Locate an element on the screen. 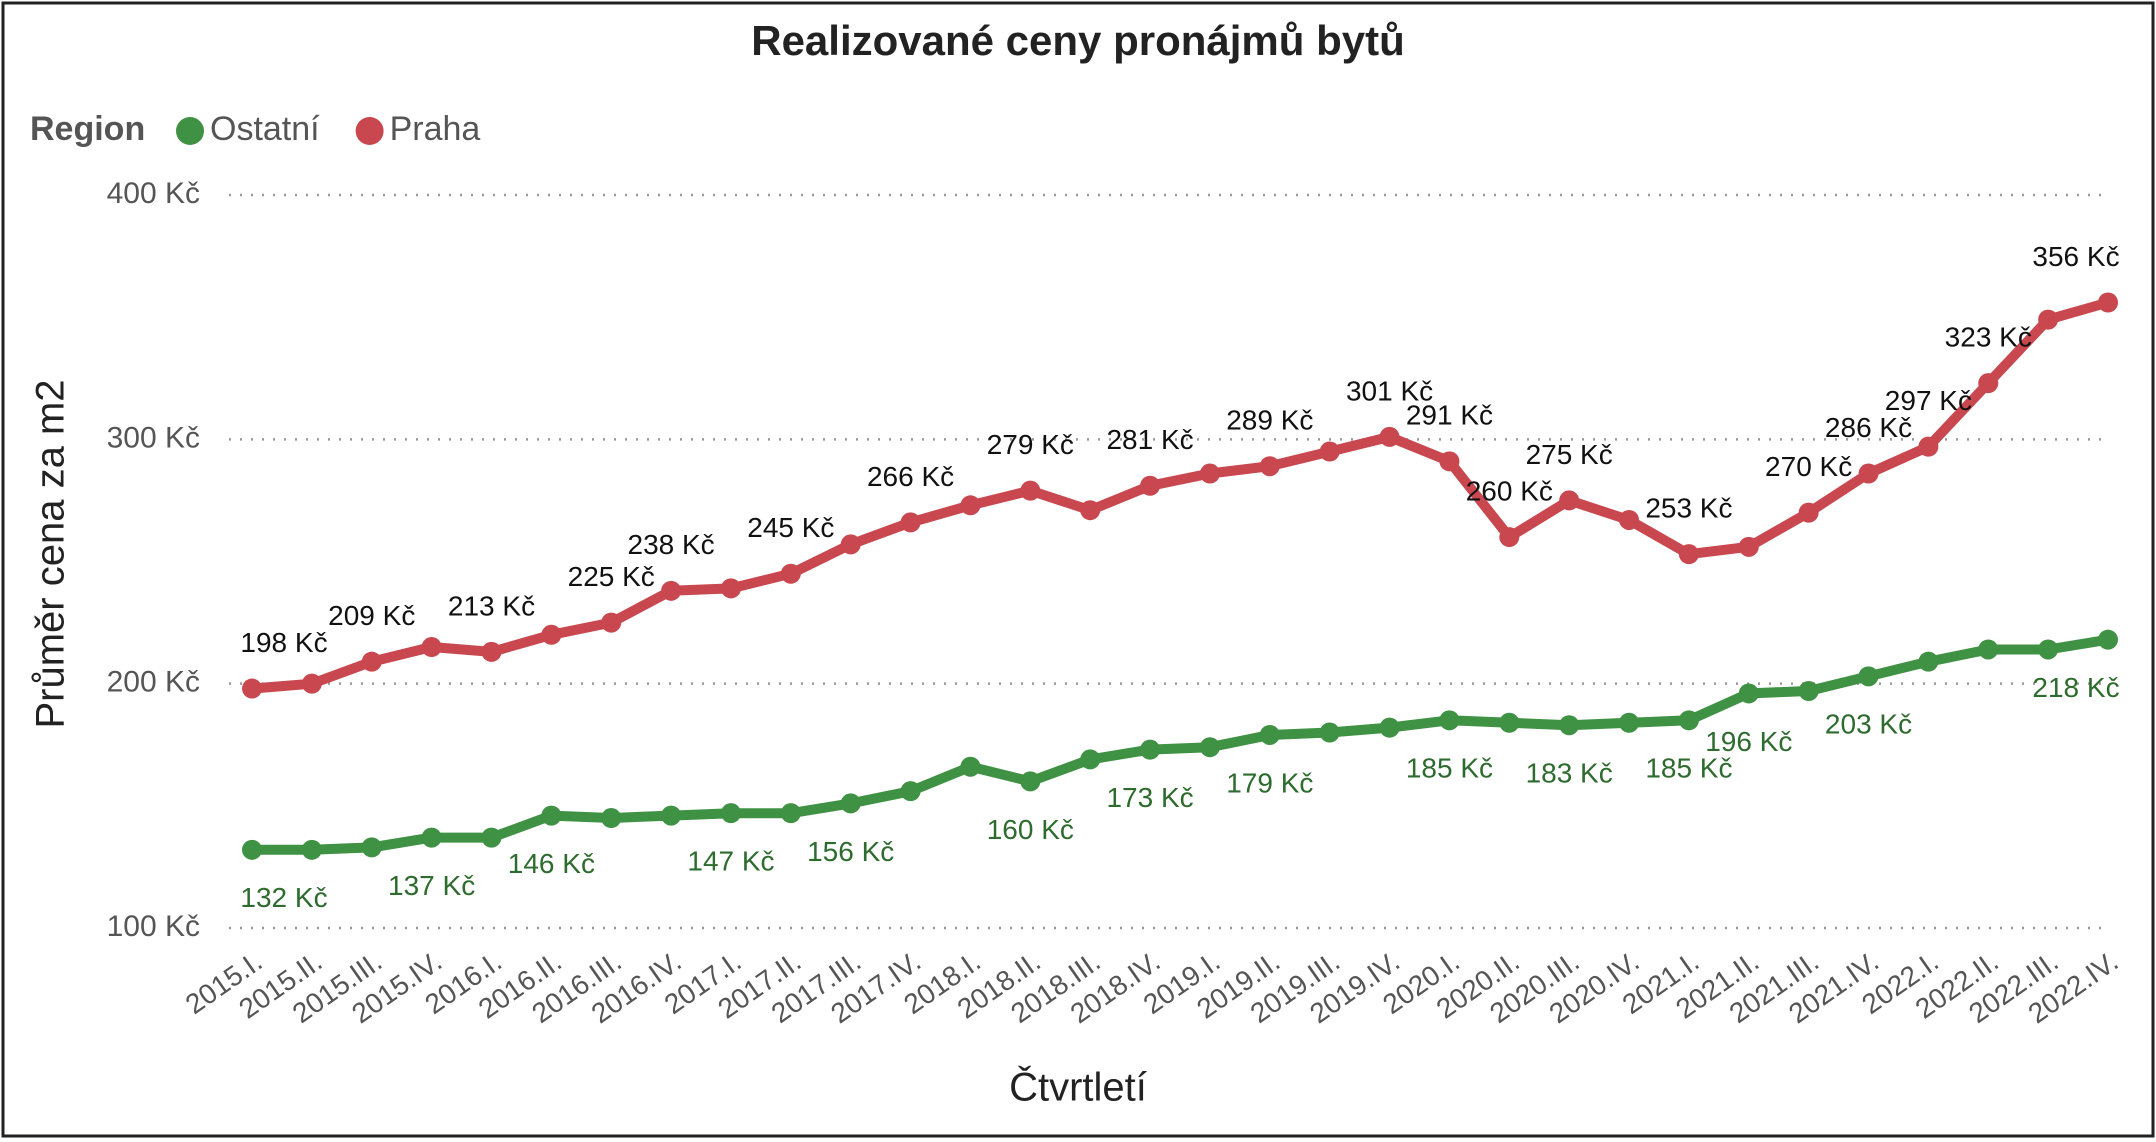  chart-title: Realizované ceny pronájmů bytů is located at coordinates (1078, 40).